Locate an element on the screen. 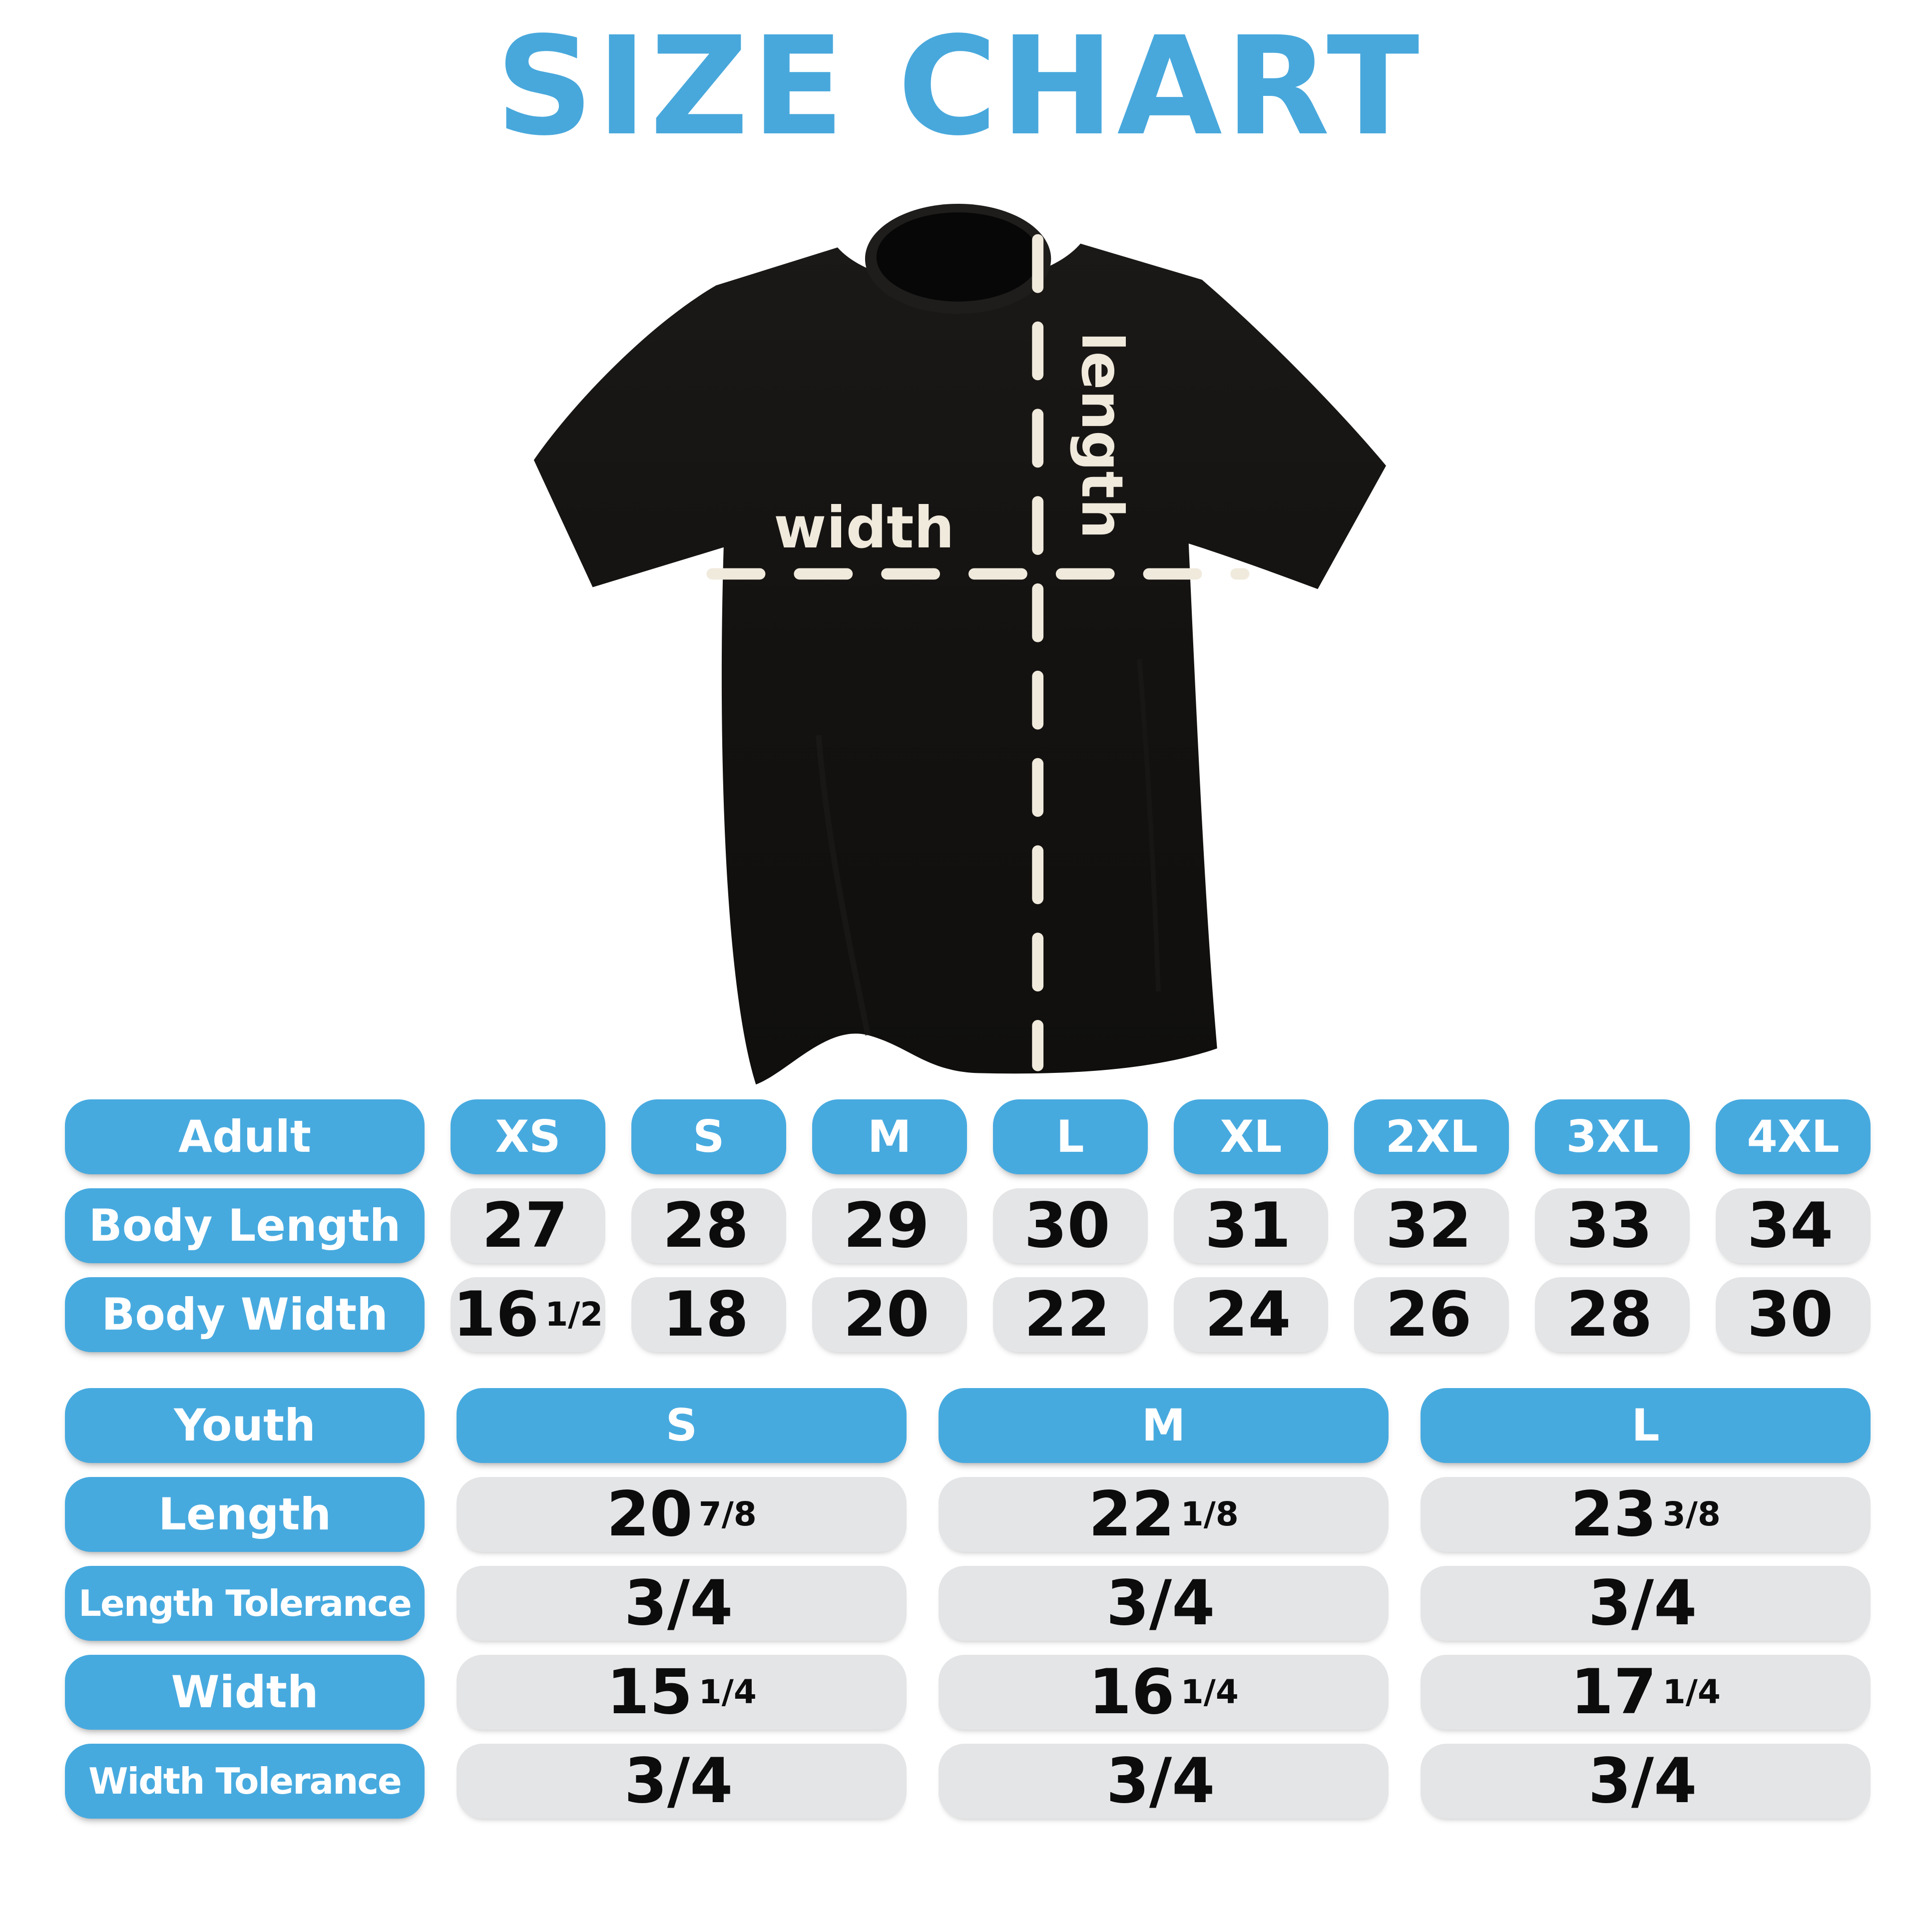  size-header-s: S is located at coordinates (709, 1136).